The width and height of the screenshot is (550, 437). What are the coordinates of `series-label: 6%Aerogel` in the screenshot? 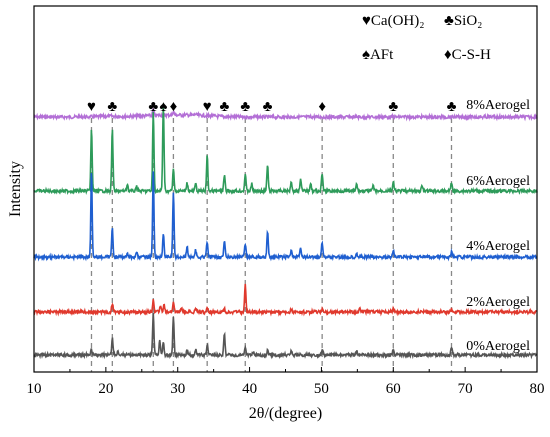 It's located at (498, 181).